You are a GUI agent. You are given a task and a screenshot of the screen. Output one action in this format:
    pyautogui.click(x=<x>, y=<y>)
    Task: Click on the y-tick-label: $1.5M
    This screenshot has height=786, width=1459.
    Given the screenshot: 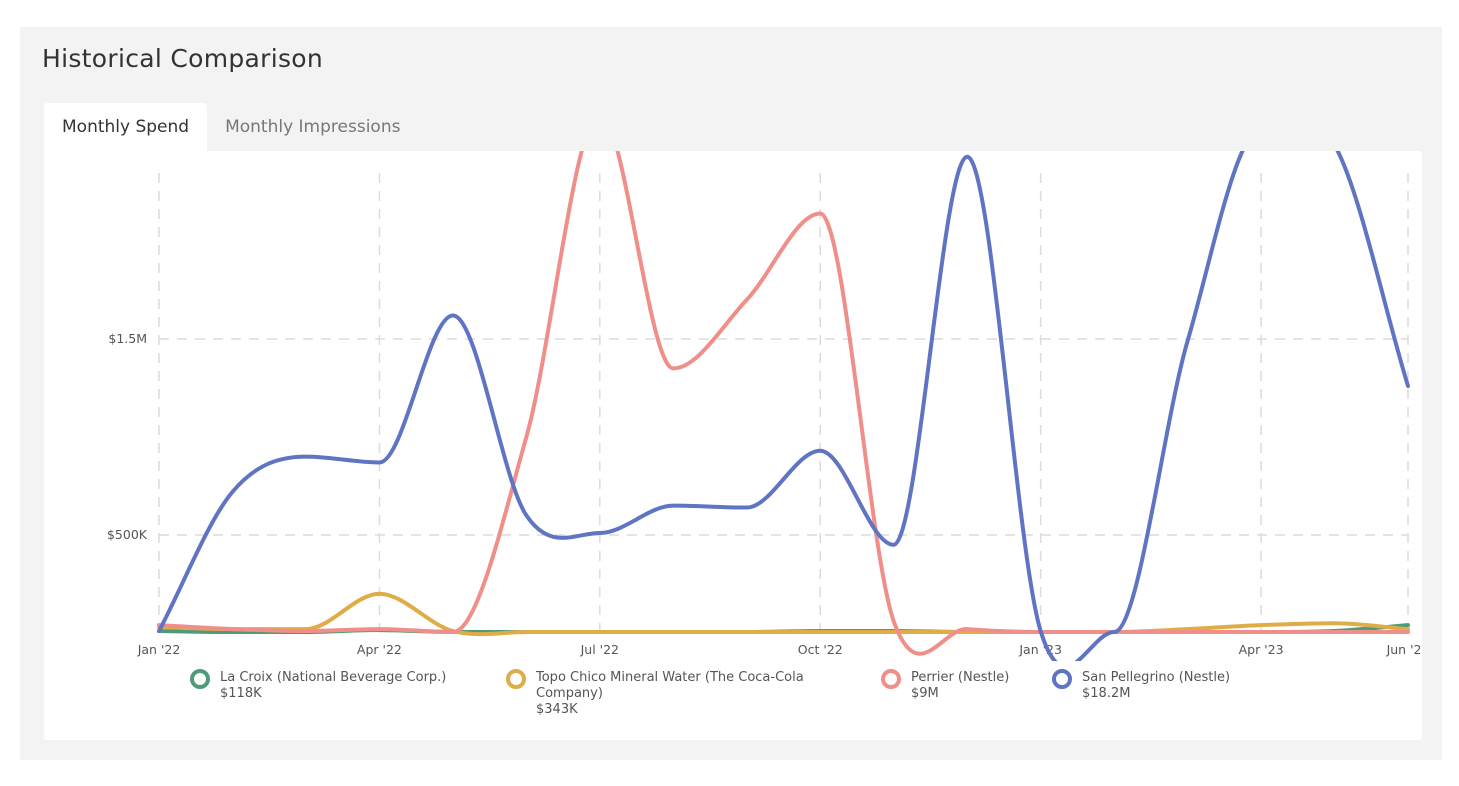 What is the action you would take?
    pyautogui.click(x=127, y=338)
    